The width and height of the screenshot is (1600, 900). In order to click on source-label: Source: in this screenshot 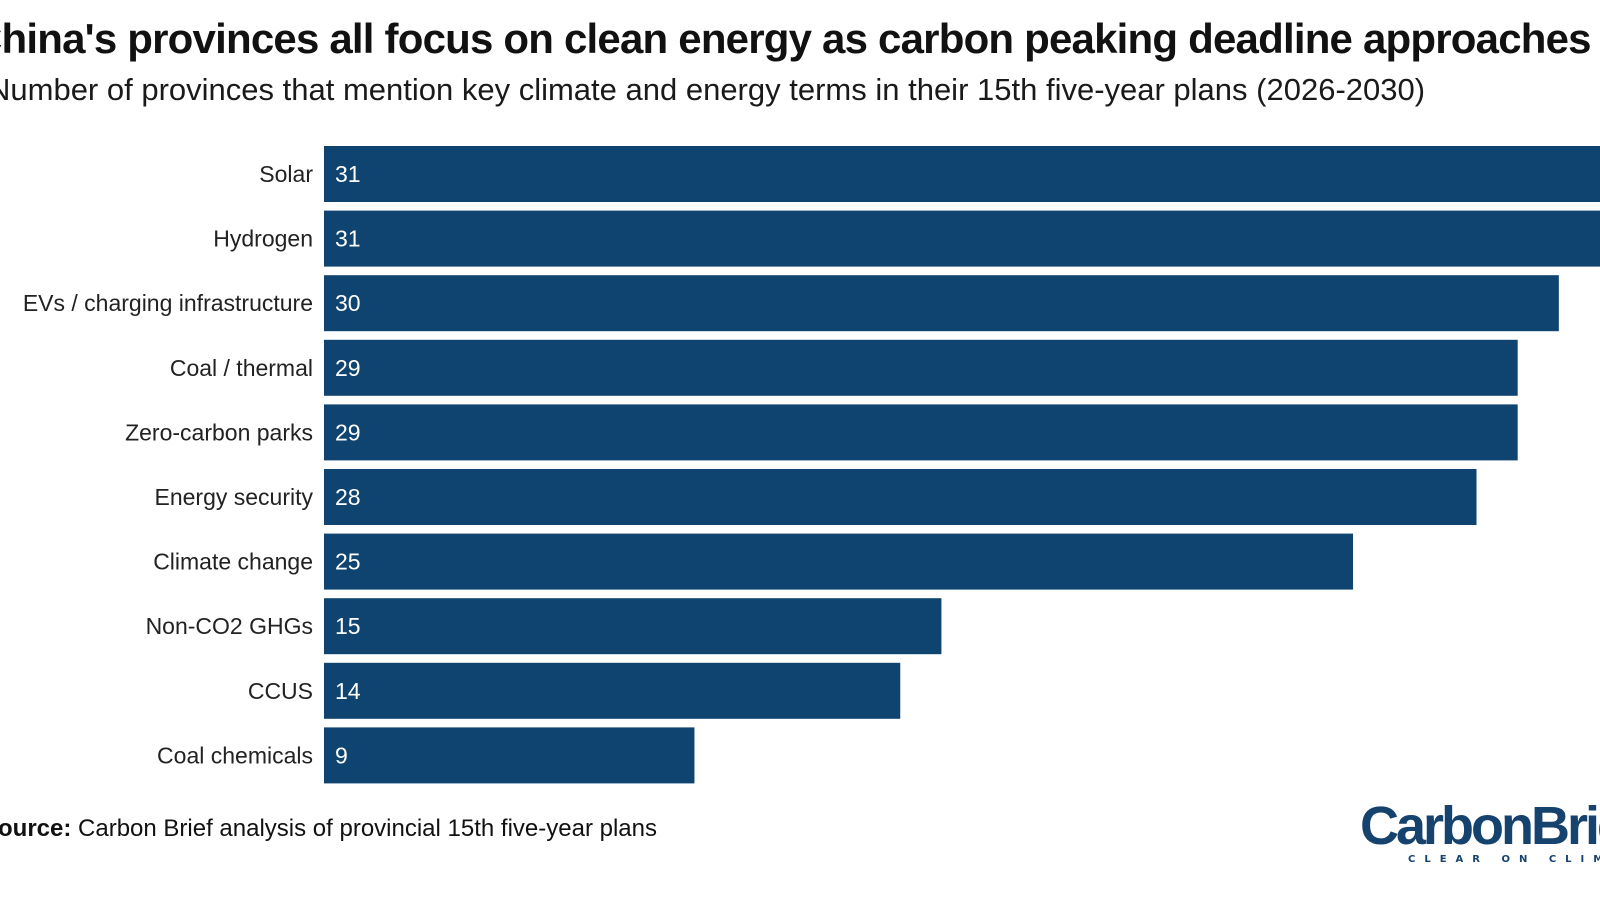, I will do `click(36, 828)`.